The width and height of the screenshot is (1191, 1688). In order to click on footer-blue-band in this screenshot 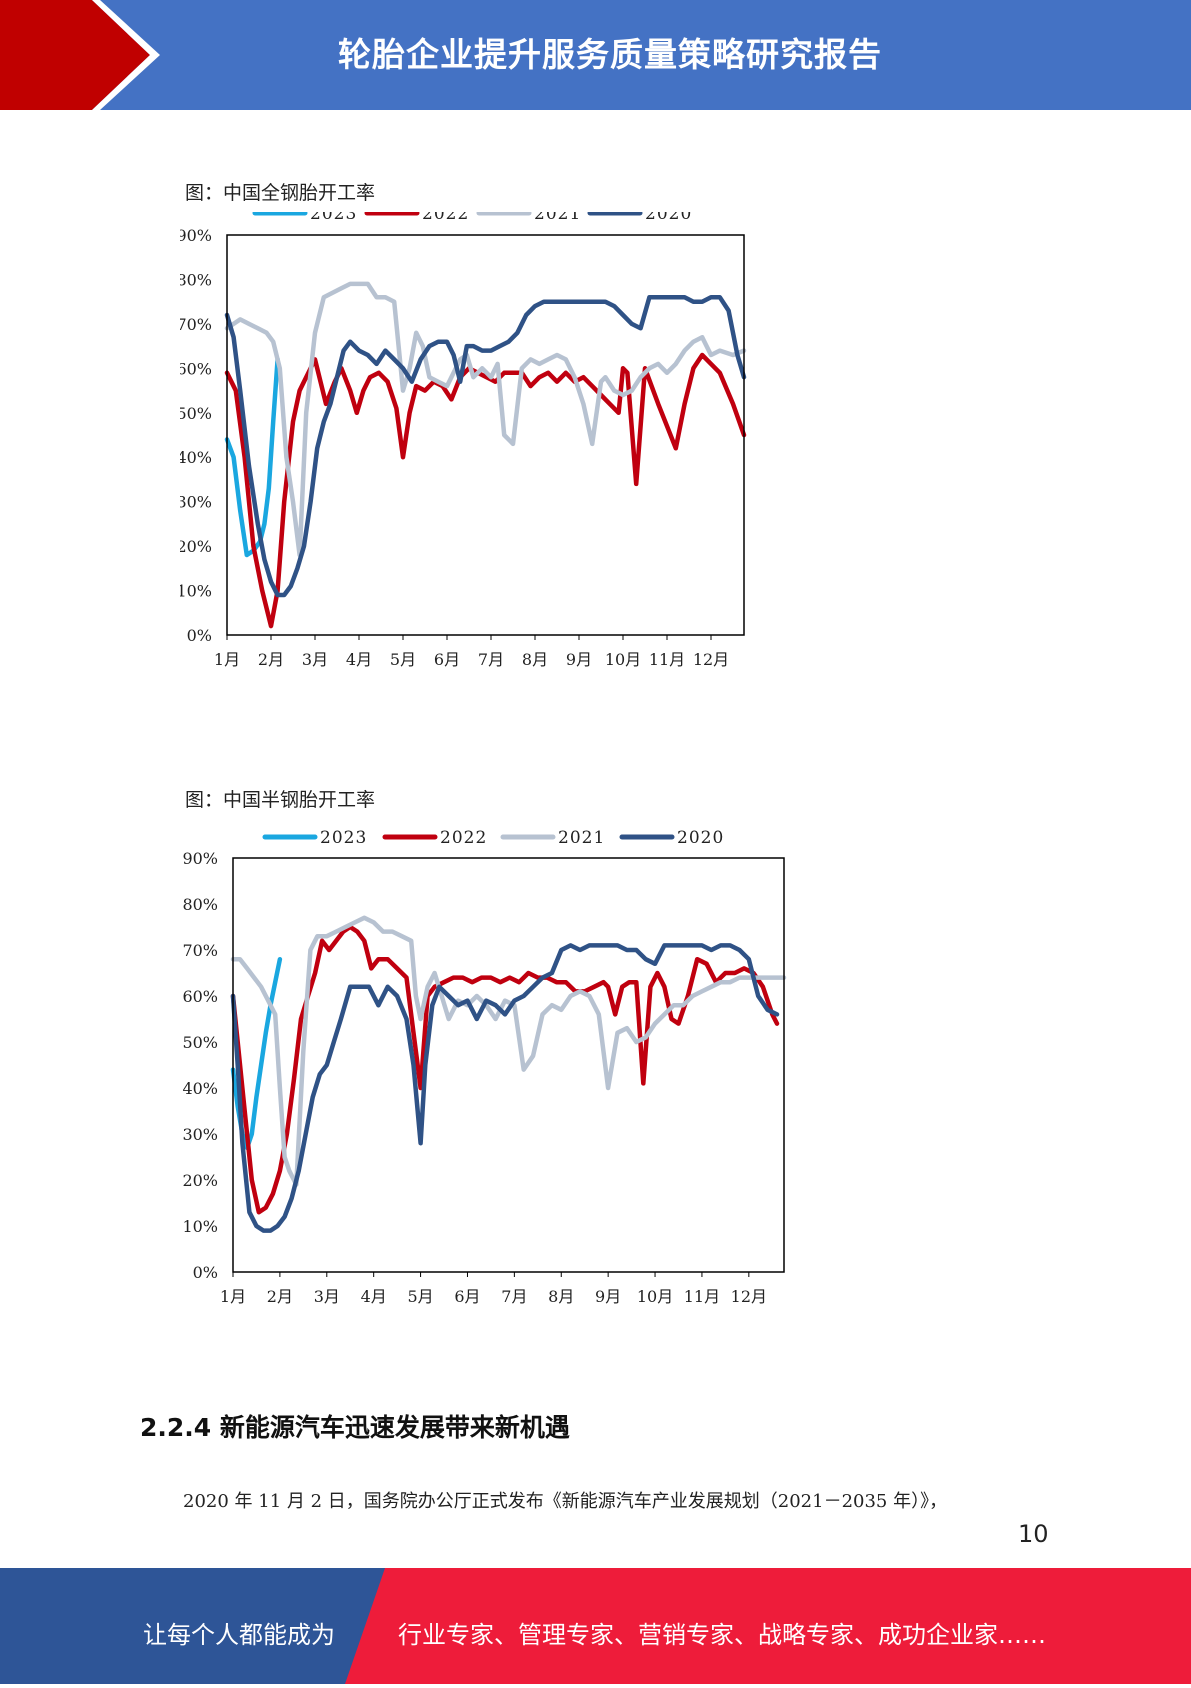, I will do `click(192, 1626)`.